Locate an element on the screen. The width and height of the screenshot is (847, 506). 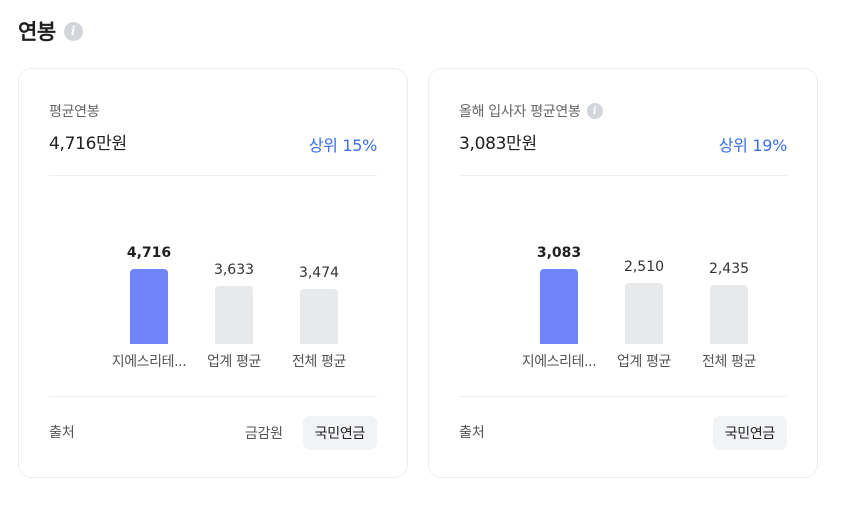
bar-value-label: 2,435 is located at coordinates (729, 269).